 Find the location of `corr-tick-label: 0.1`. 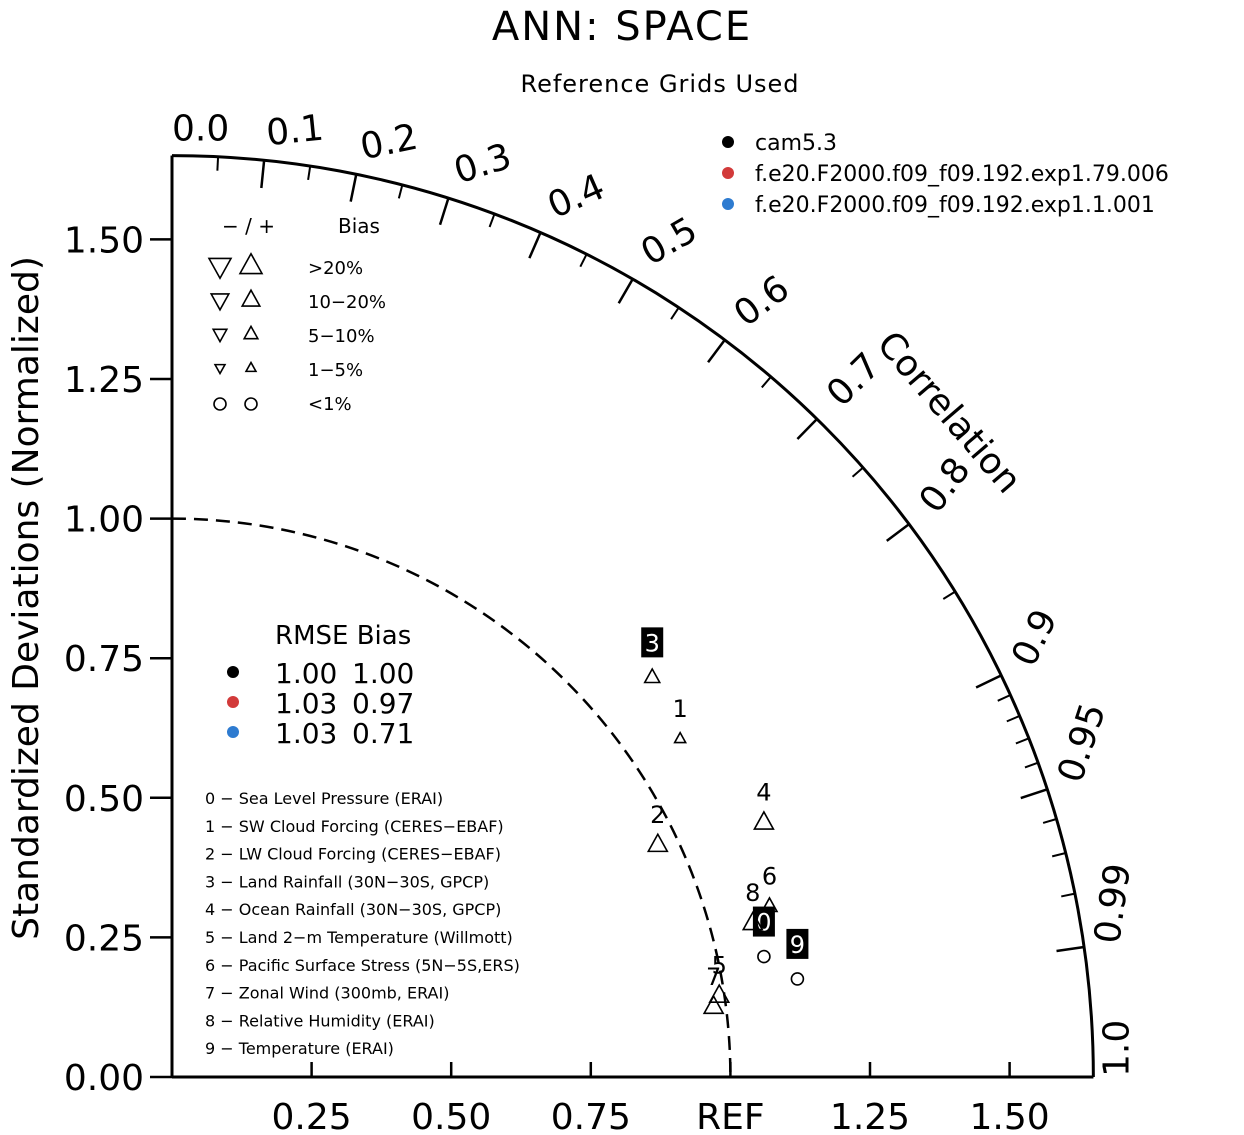

corr-tick-label: 0.1 is located at coordinates (294, 131).